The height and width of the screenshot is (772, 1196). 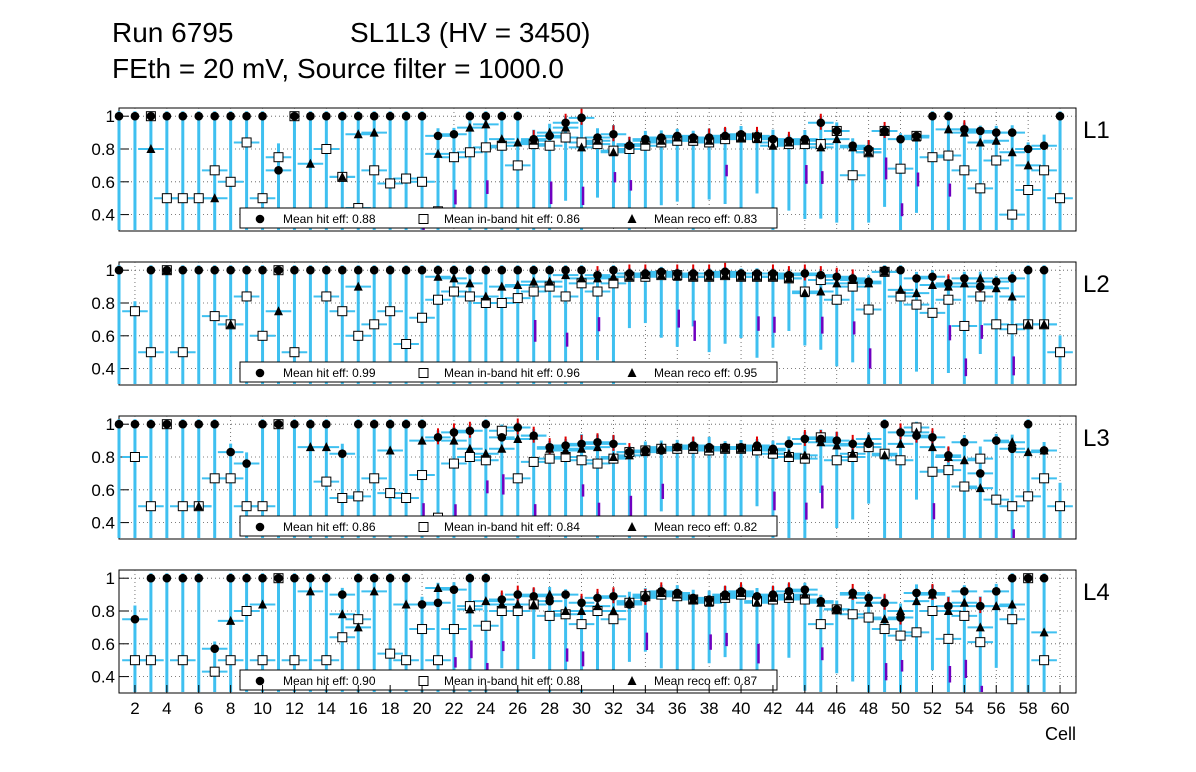 I want to click on y-tick-label: 0.8, so click(x=103, y=149).